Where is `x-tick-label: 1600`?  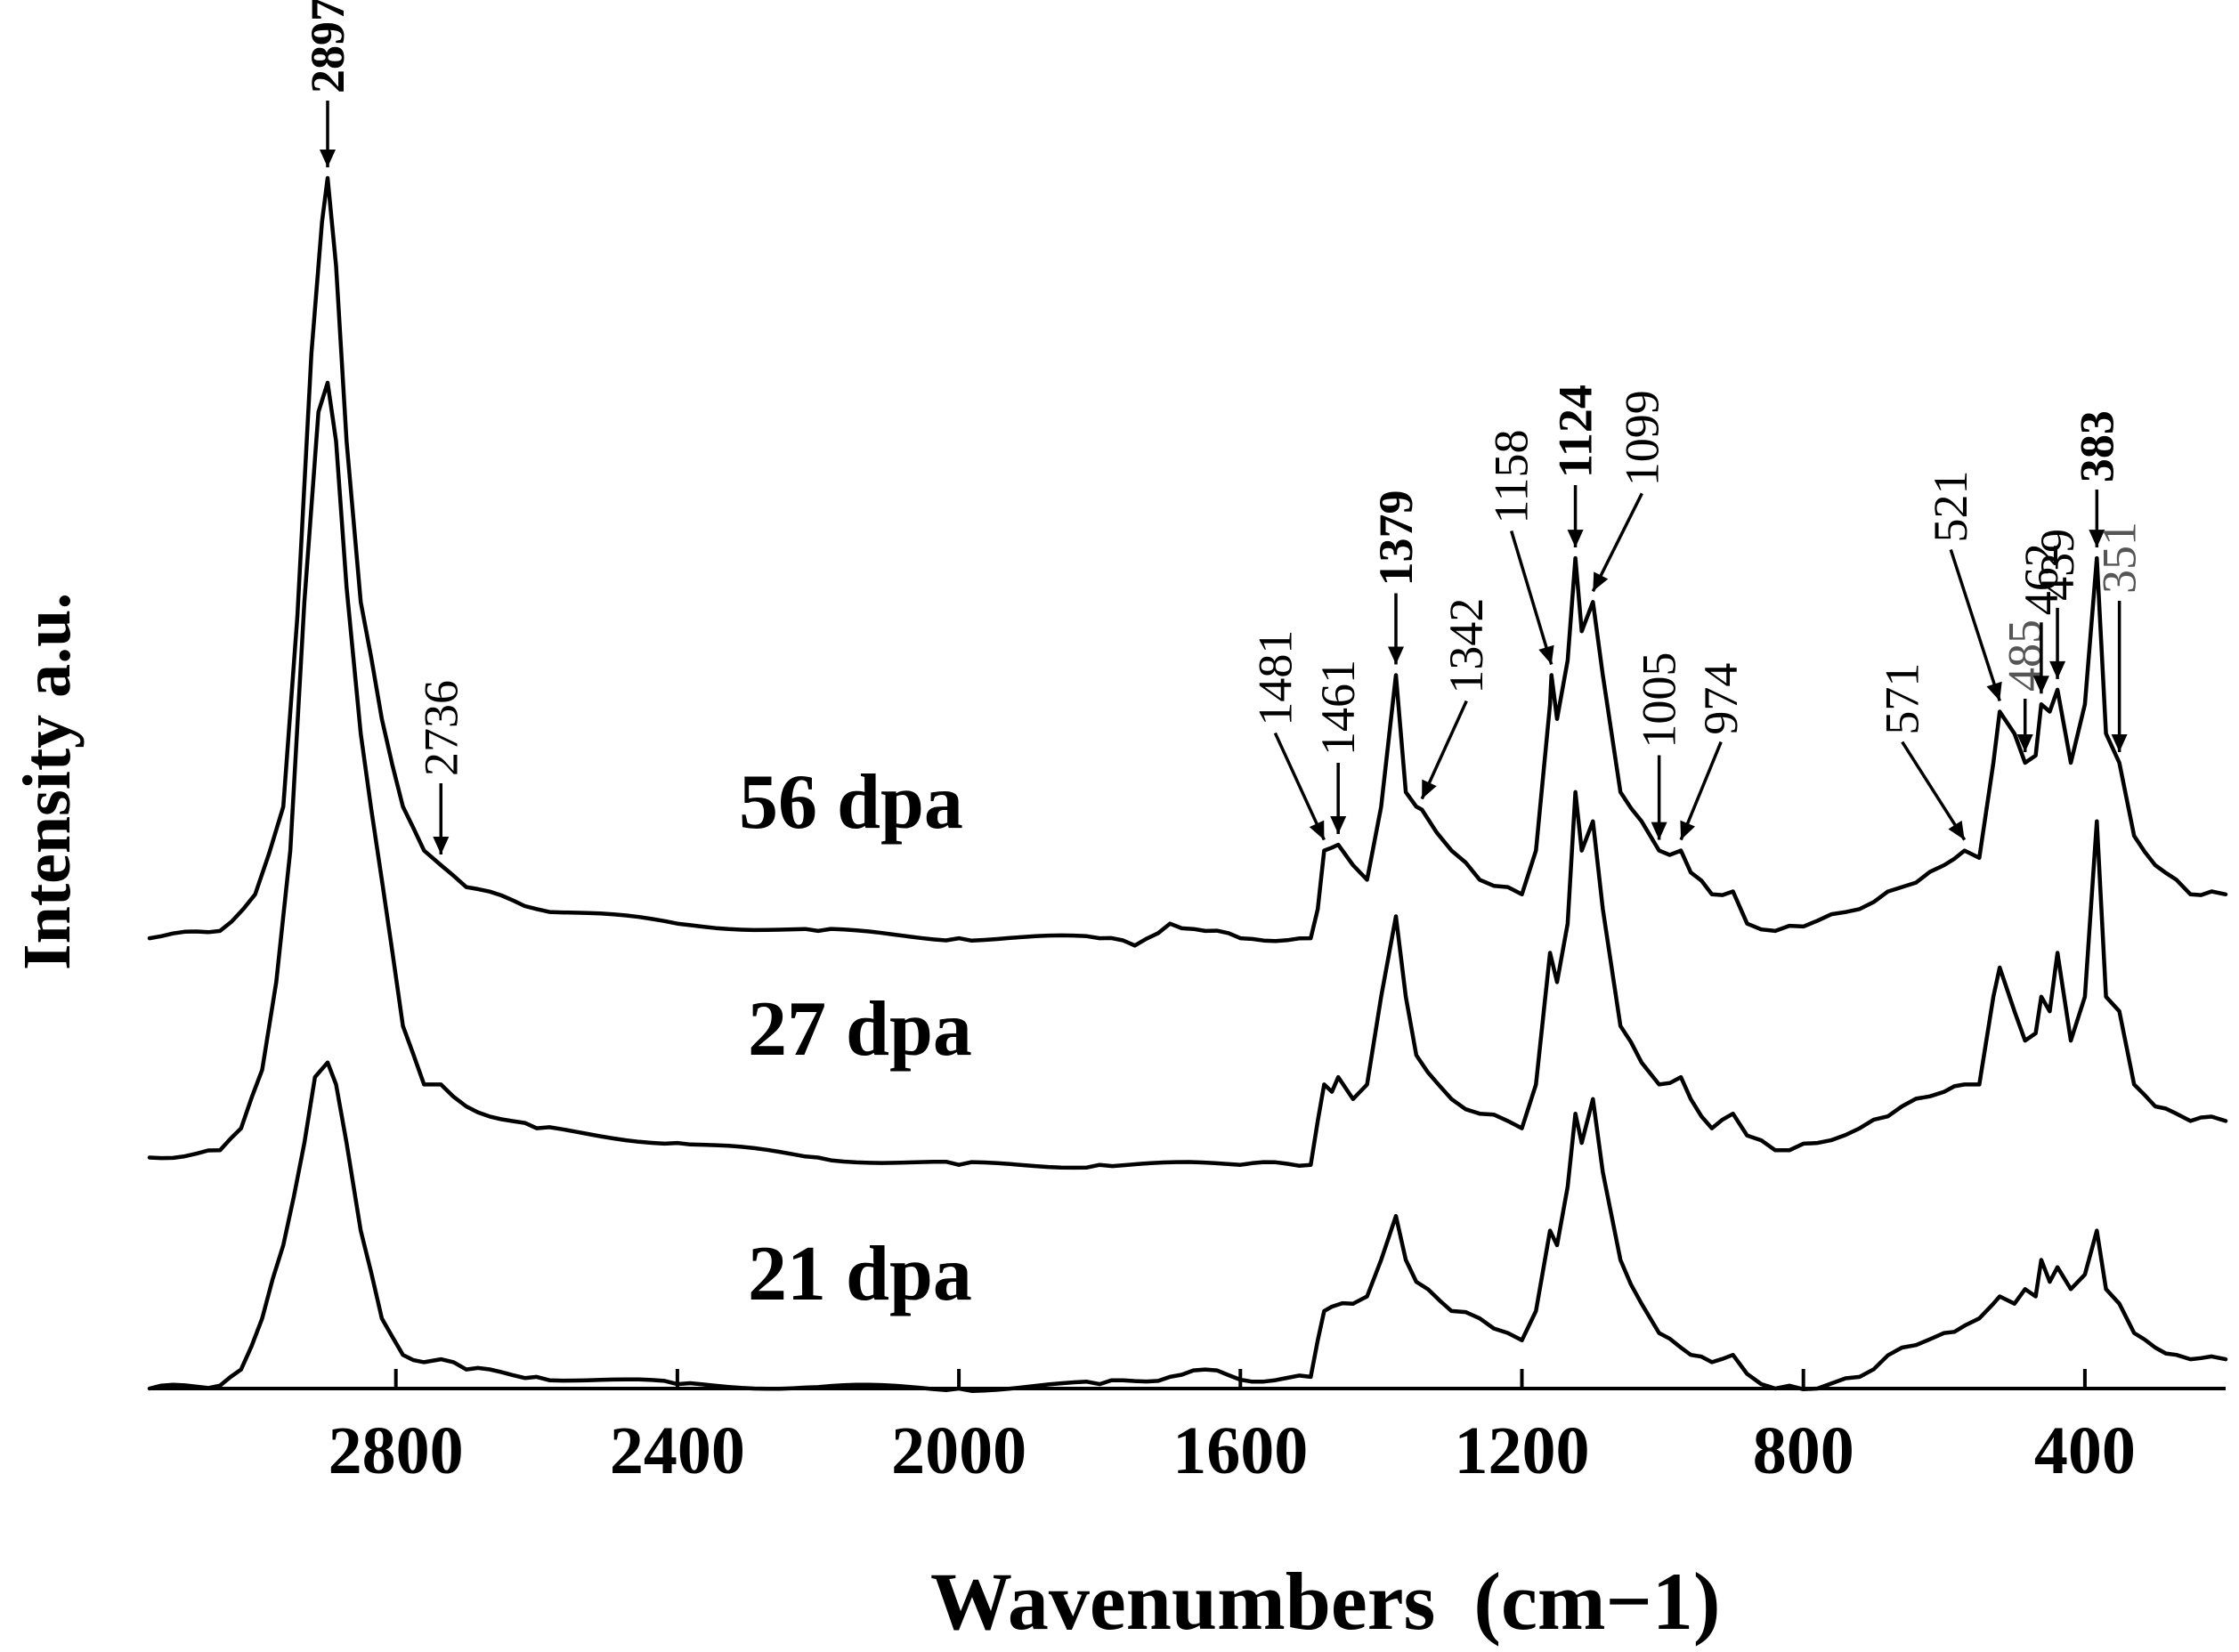
x-tick-label: 1600 is located at coordinates (1240, 1450).